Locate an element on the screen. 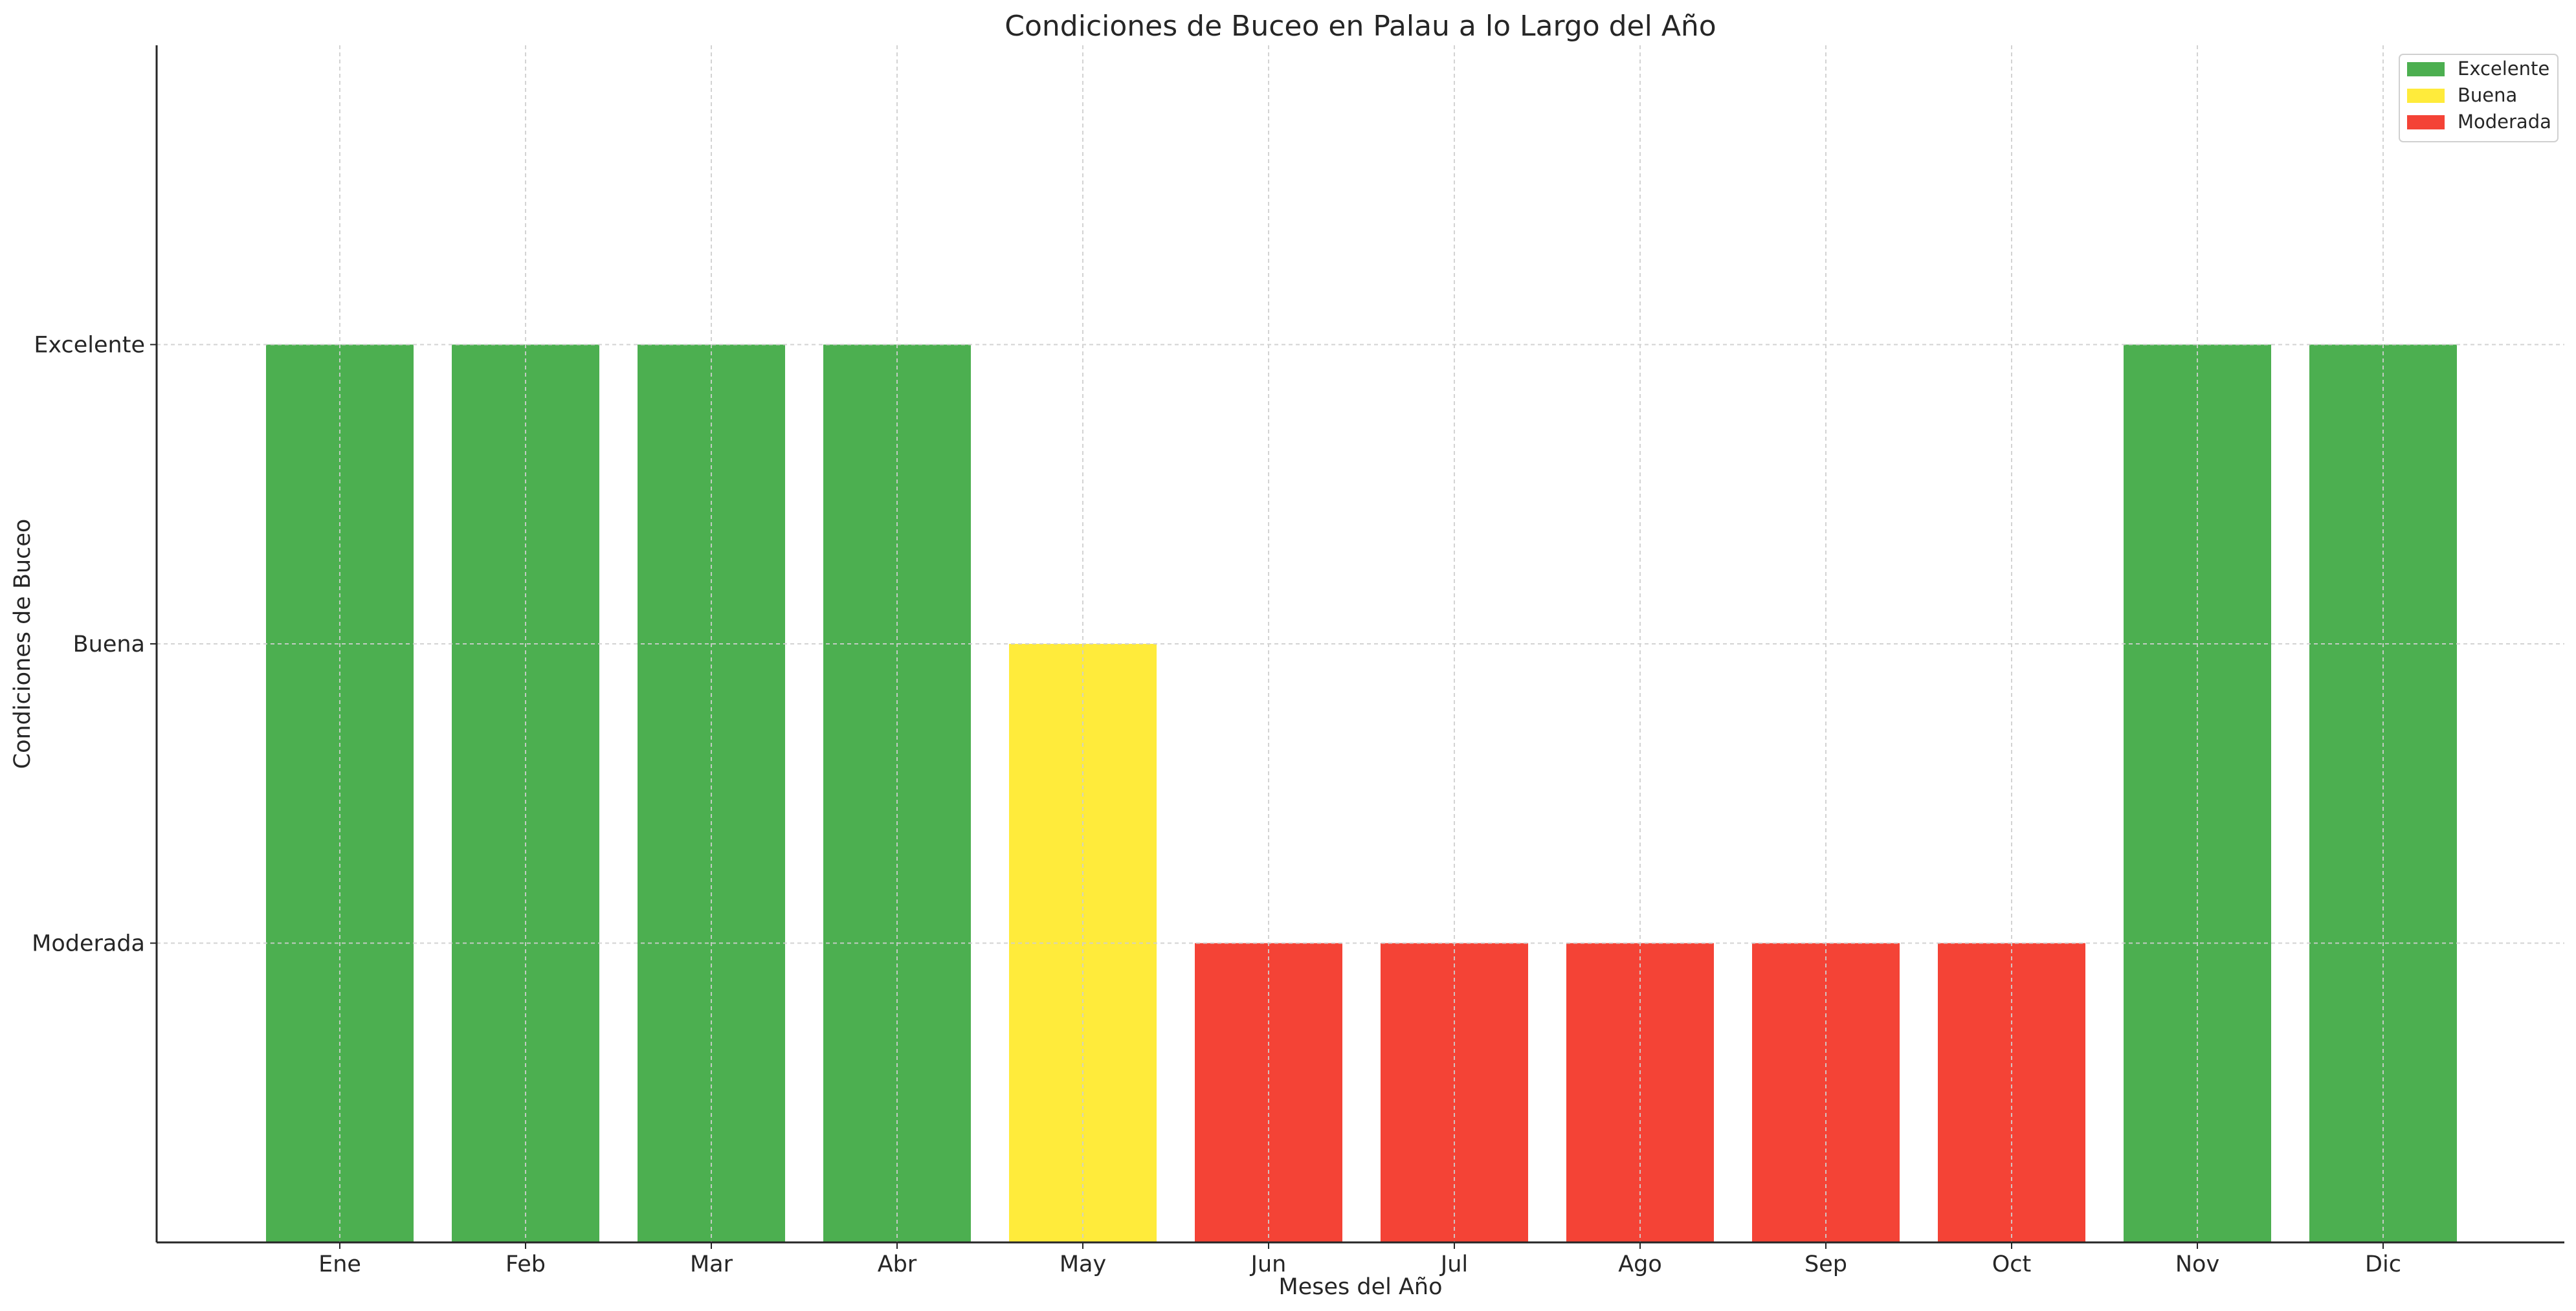  x-axis-label: Meses del Año is located at coordinates (1361, 1287).